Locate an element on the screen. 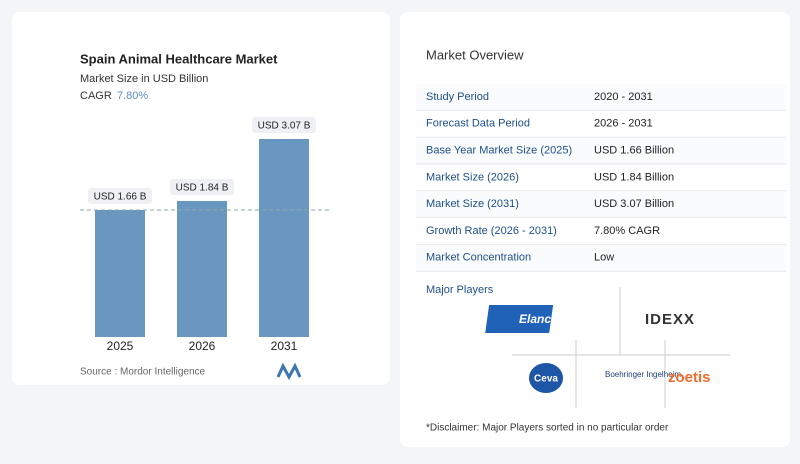 This screenshot has width=800, height=464. row-value: 7.80% CAGR is located at coordinates (627, 231).